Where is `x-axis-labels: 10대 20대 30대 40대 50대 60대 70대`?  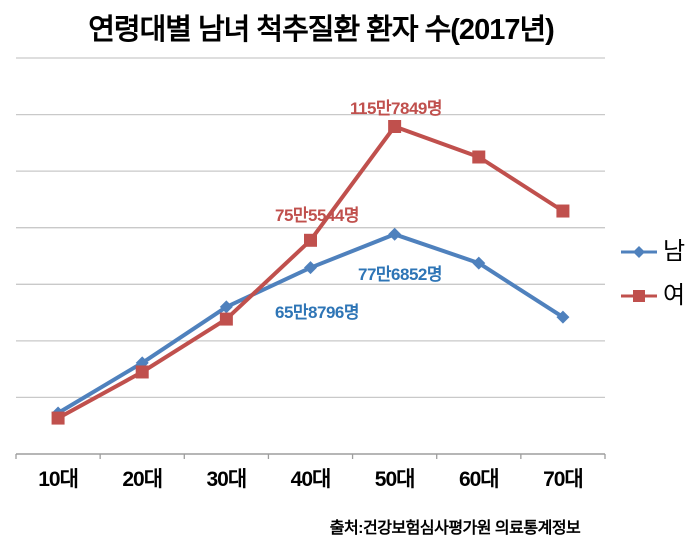 x-axis-labels: 10대 20대 30대 40대 50대 60대 70대 is located at coordinates (349, 477).